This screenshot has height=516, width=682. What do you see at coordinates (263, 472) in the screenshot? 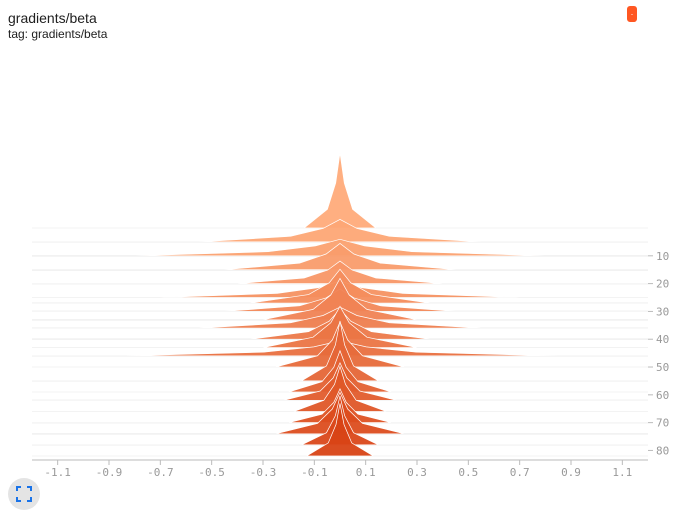
I see `x-tick-label: -0.3` at bounding box center [263, 472].